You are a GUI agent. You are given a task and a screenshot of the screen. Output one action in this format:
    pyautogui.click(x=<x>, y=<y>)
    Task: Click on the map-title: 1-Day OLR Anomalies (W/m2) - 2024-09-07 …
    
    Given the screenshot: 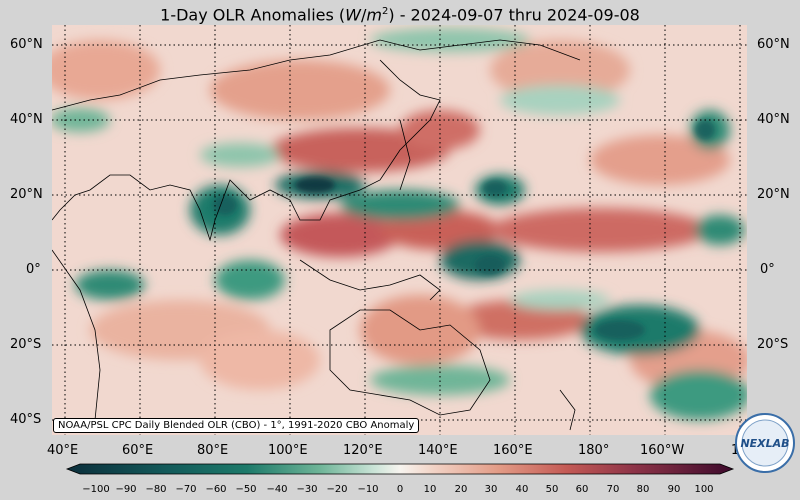 What is the action you would take?
    pyautogui.click(x=400, y=15)
    